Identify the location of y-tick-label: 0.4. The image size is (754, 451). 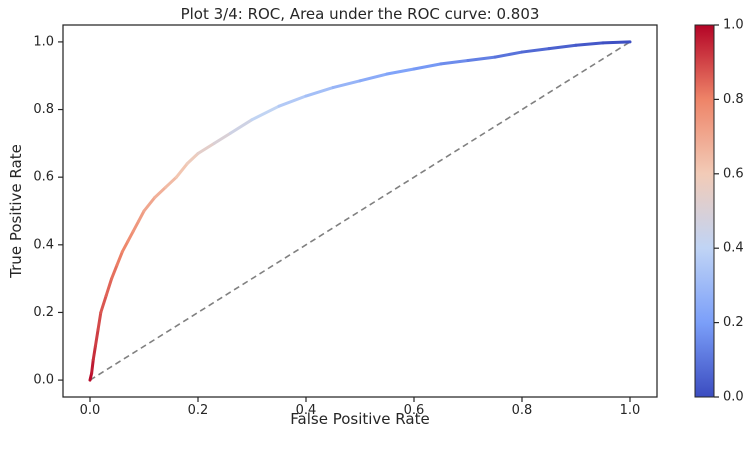
(43, 244).